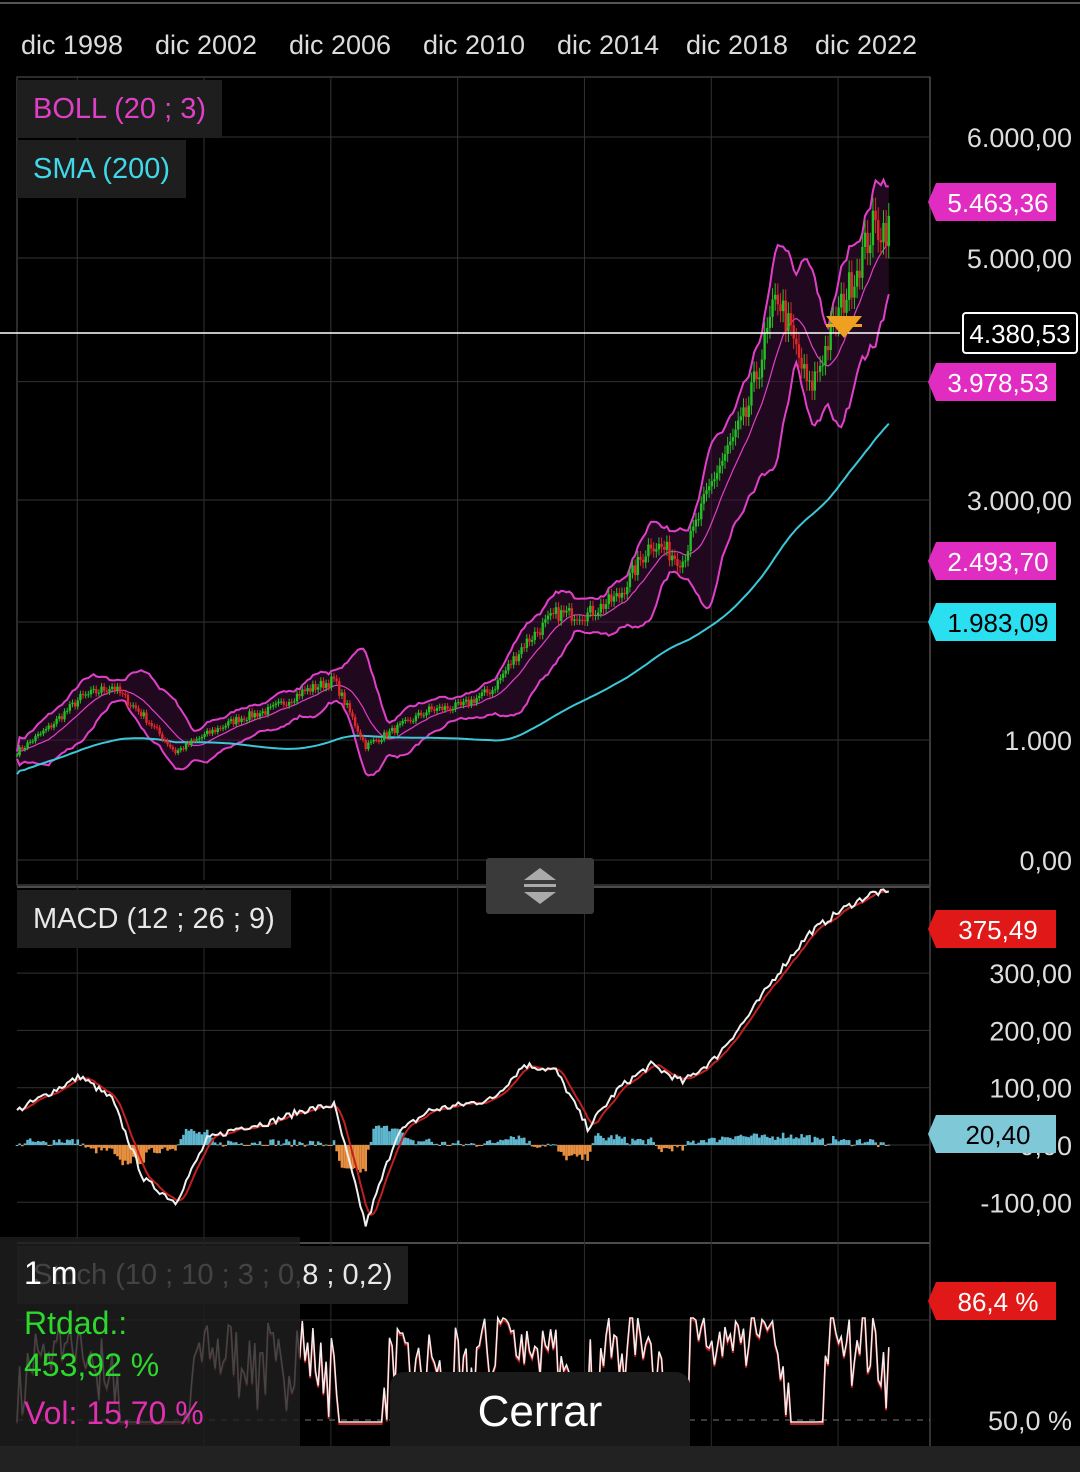 This screenshot has width=1080, height=1472. I want to click on sma-legend: SMA (200), so click(101, 169).